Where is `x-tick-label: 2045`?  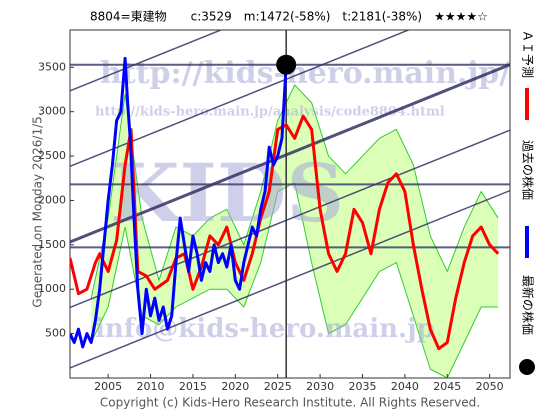
x-tick-label: 2045 is located at coordinates (447, 386).